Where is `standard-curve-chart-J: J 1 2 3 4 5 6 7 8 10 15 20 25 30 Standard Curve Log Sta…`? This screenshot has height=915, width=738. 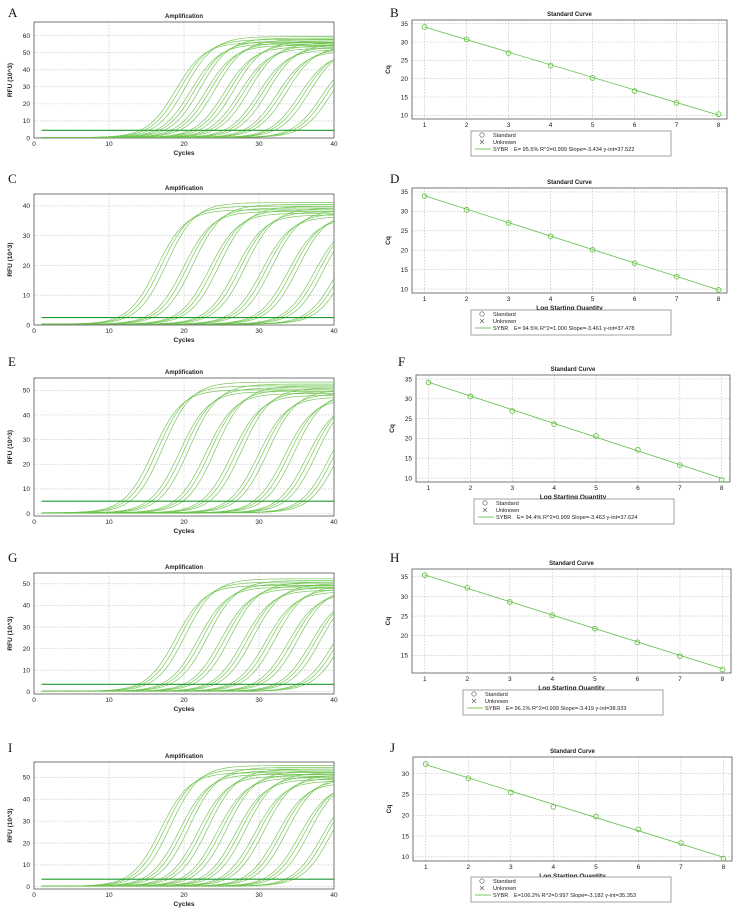
standard-curve-chart-J: J 1 2 3 4 5 6 7 8 10 15 20 25 30 Standard Curve Log Sta… is located at coordinates (559, 821).